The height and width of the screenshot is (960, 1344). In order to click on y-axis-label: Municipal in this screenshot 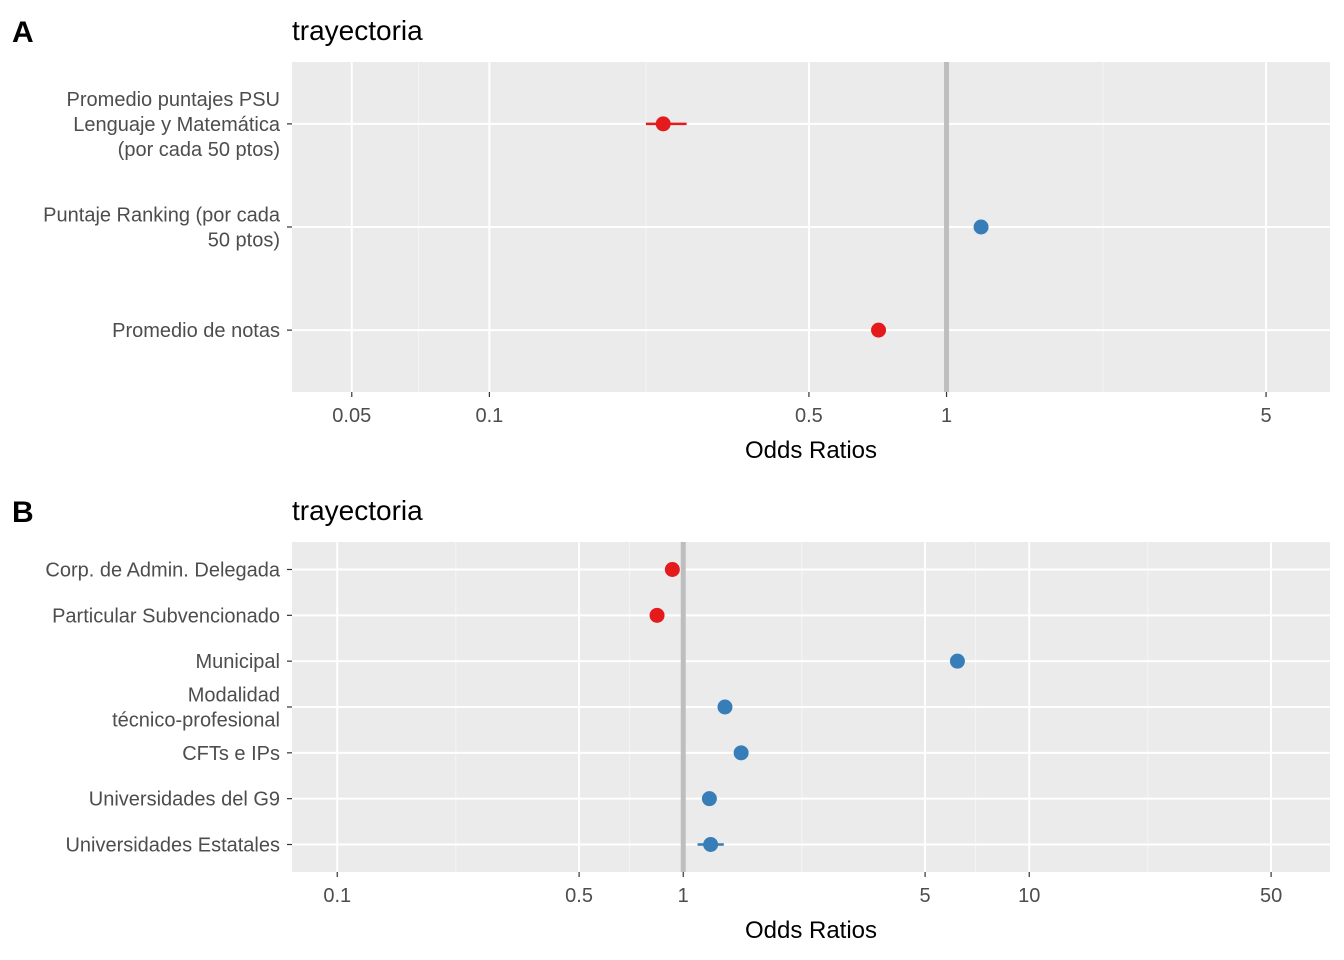, I will do `click(238, 662)`.